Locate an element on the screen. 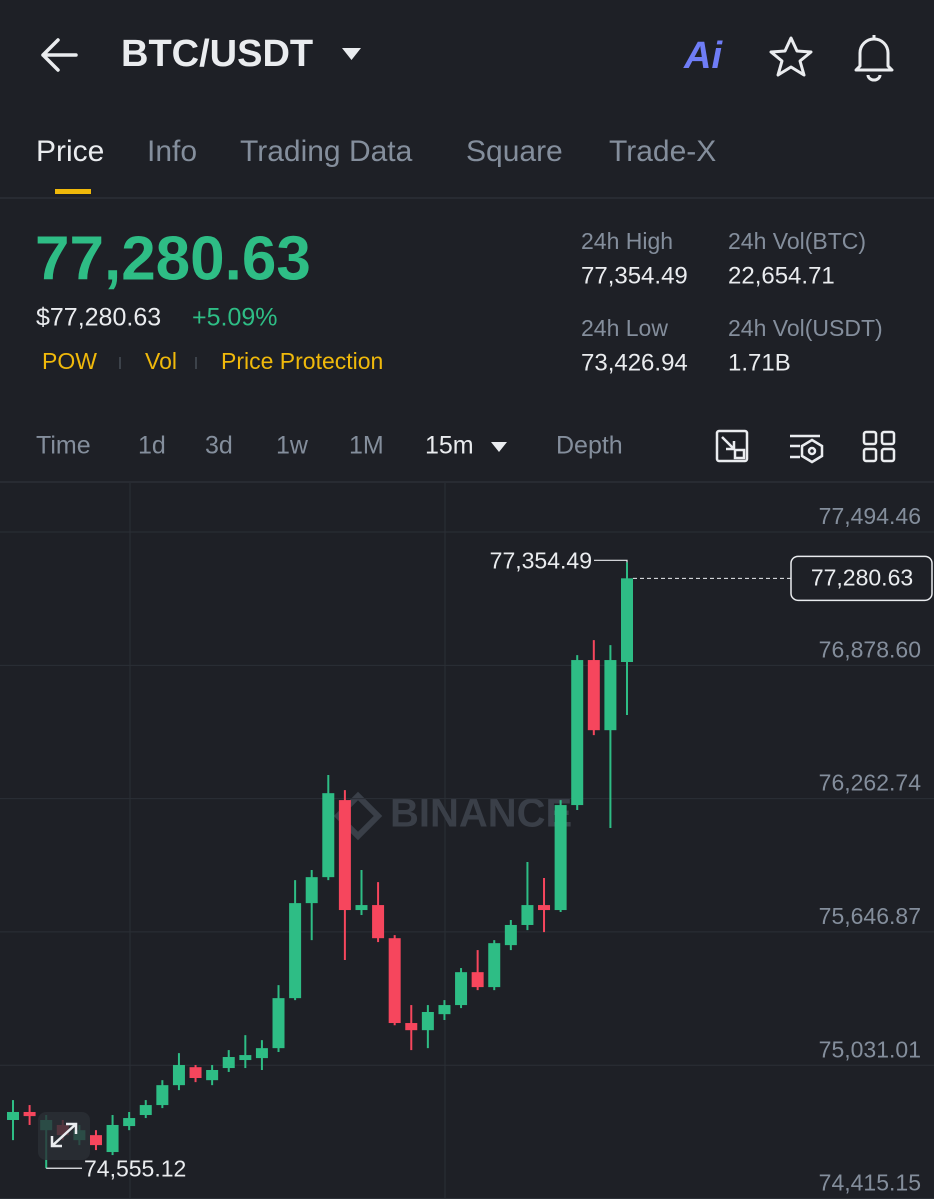 This screenshot has height=1199, width=934. interval-caret is located at coordinates (499, 447).